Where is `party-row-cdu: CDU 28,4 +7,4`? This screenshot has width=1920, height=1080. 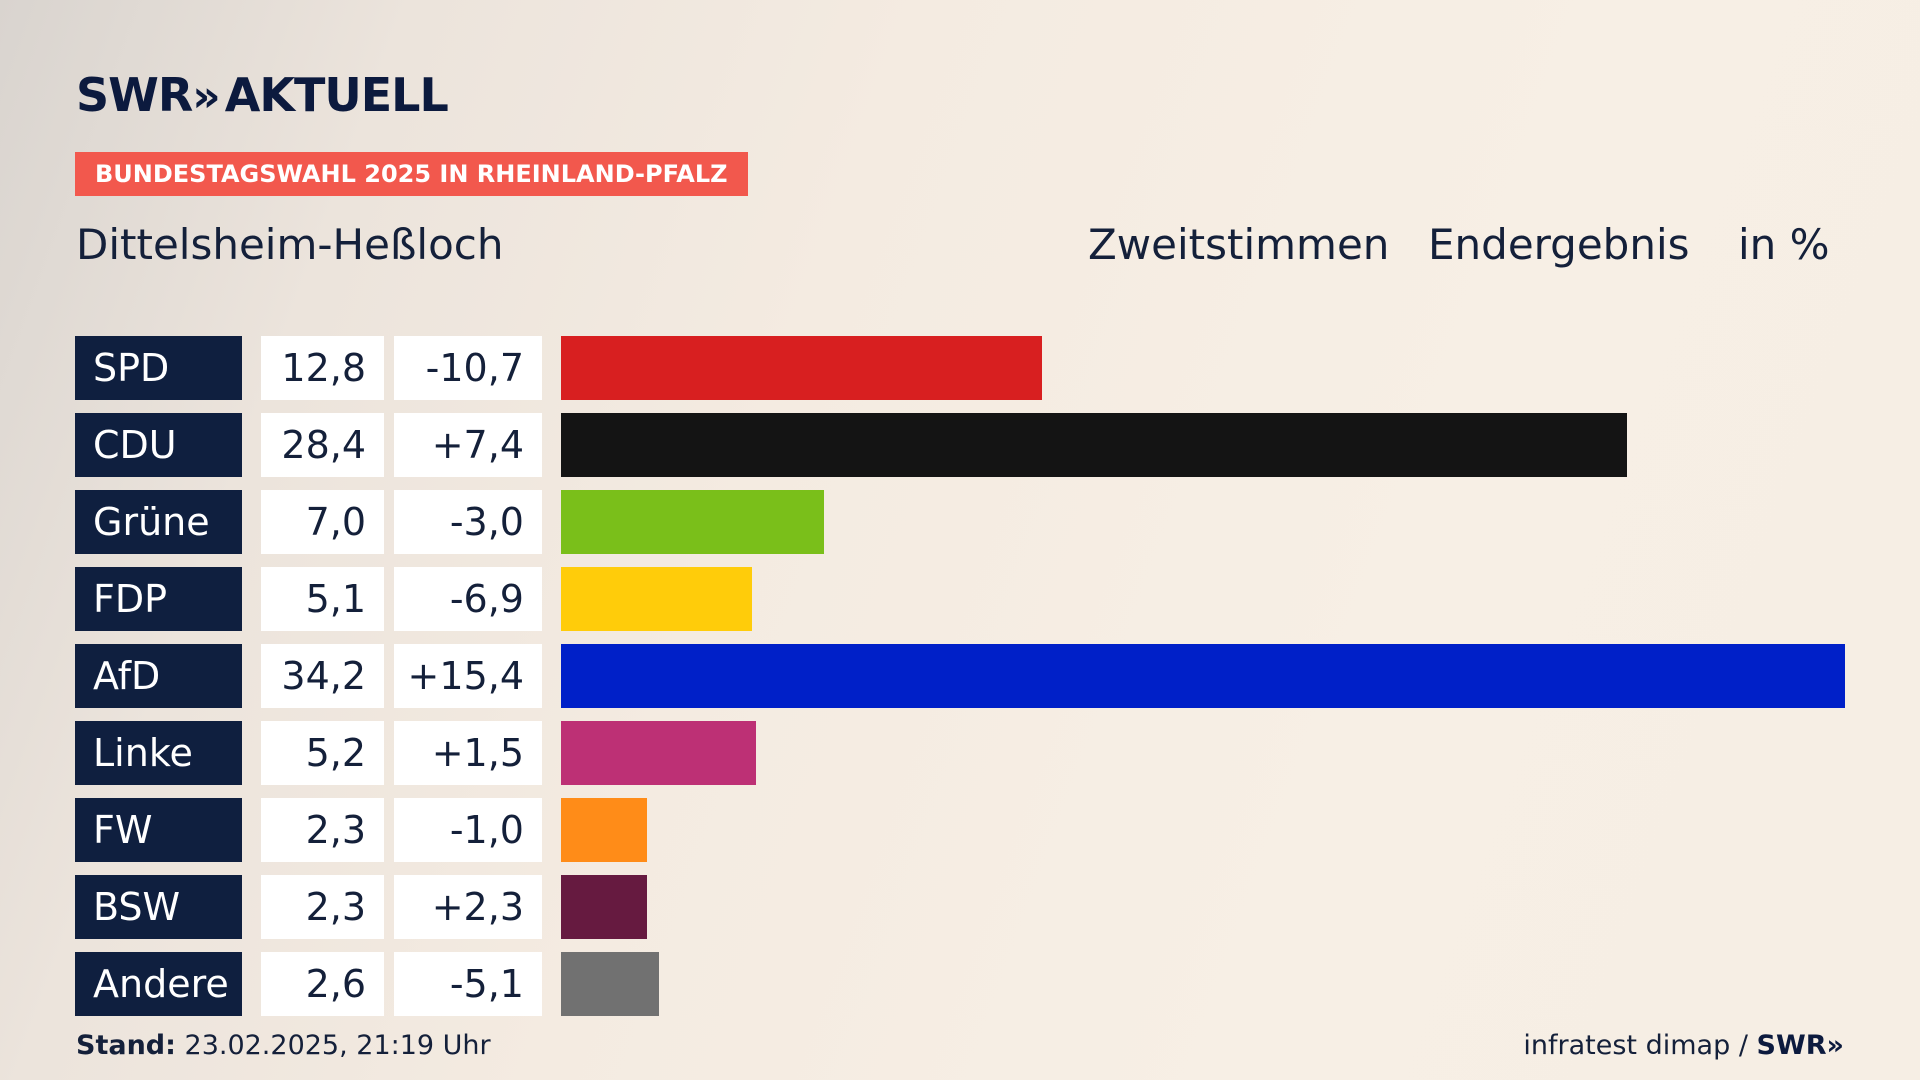 party-row-cdu: CDU 28,4 +7,4 is located at coordinates (960, 445).